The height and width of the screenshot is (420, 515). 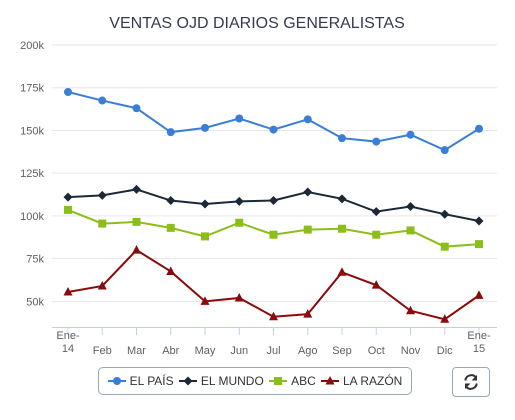 What do you see at coordinates (376, 351) in the screenshot?
I see `x-tick-label: Oct` at bounding box center [376, 351].